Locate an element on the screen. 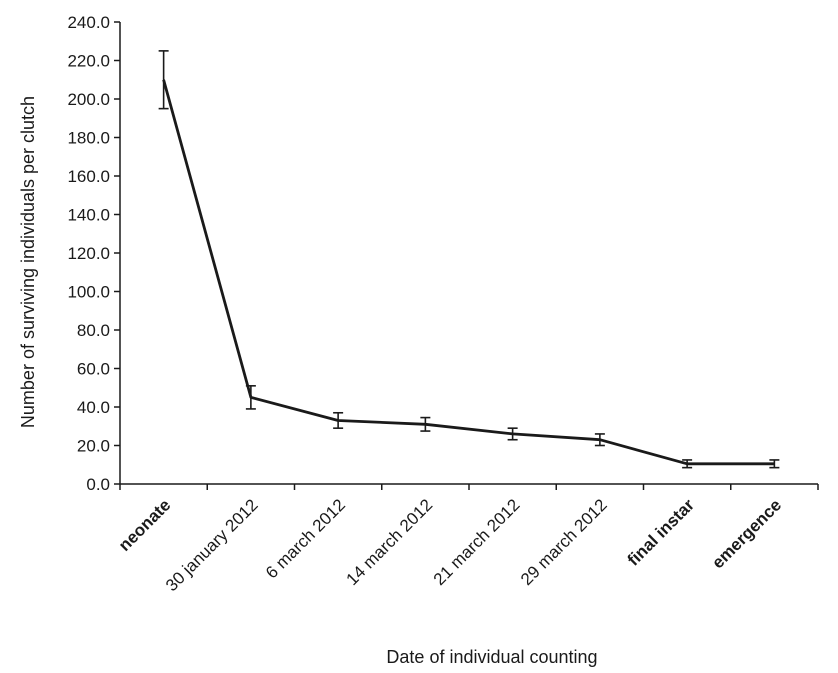 This screenshot has width=838, height=673. y-tick-label: 140.0 is located at coordinates (88, 215).